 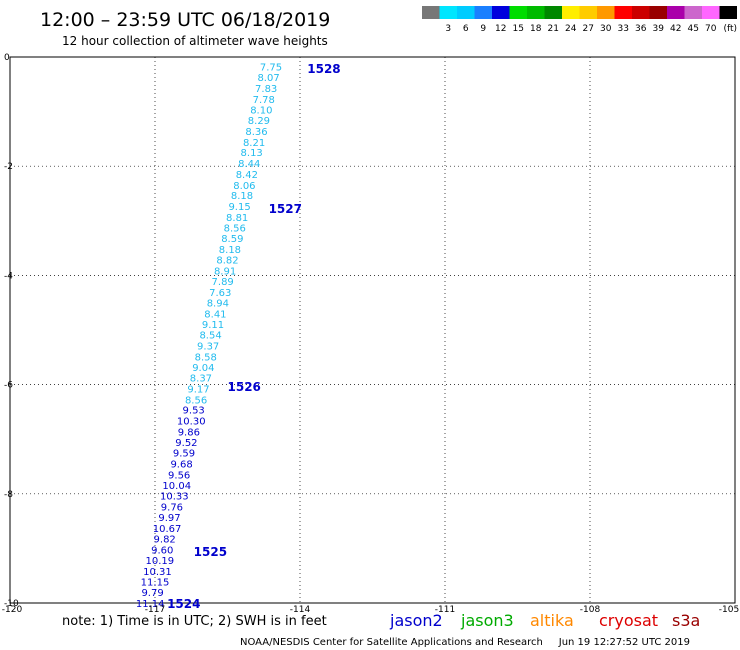 What do you see at coordinates (160, 561) in the screenshot?
I see `wave-height-value: 10.19` at bounding box center [160, 561].